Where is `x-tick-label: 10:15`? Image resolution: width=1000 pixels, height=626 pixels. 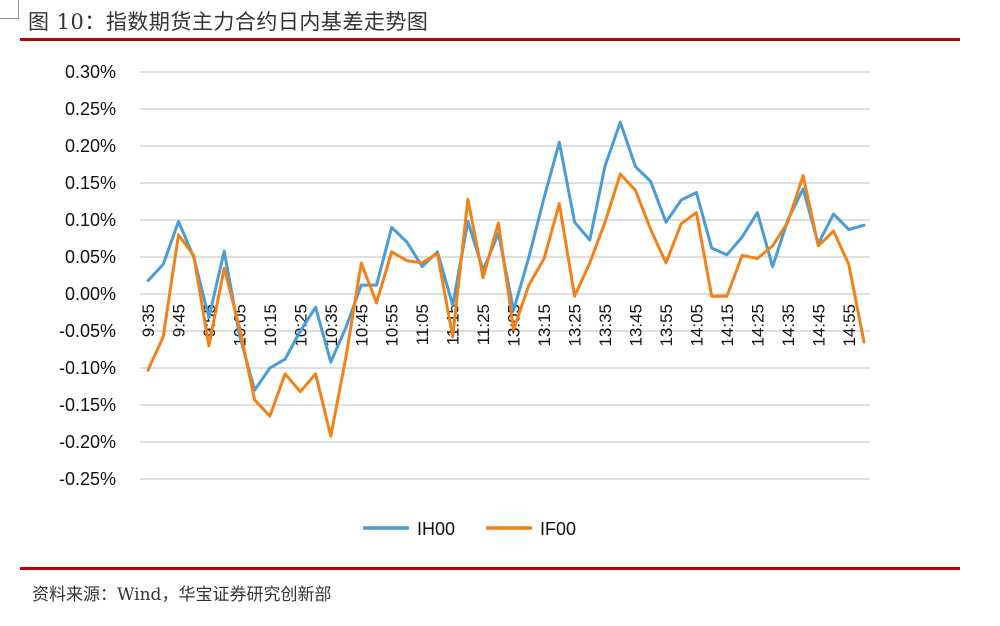
x-tick-label: 10:15 is located at coordinates (270, 325).